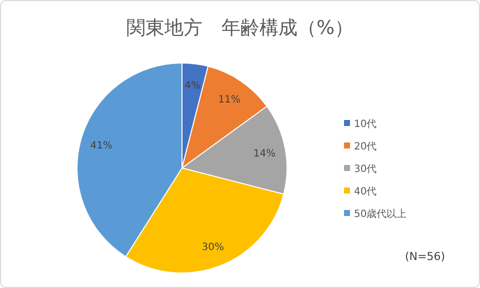 Image resolution: width=480 pixels, height=288 pixels. I want to click on text: (N=56), so click(425, 256).